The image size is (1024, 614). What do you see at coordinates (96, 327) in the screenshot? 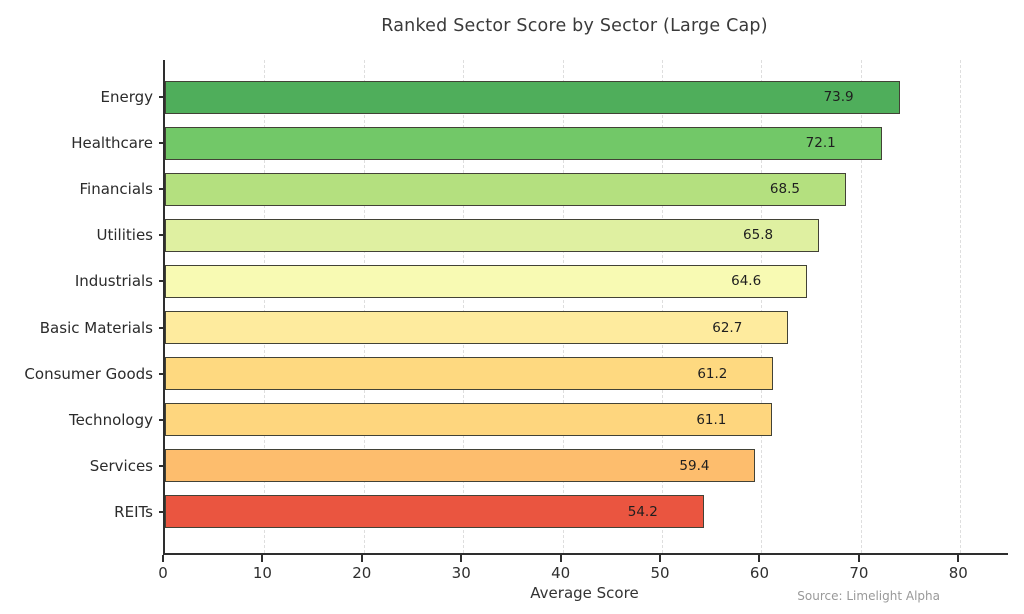
I see `category-label: Basic Materials` at bounding box center [96, 327].